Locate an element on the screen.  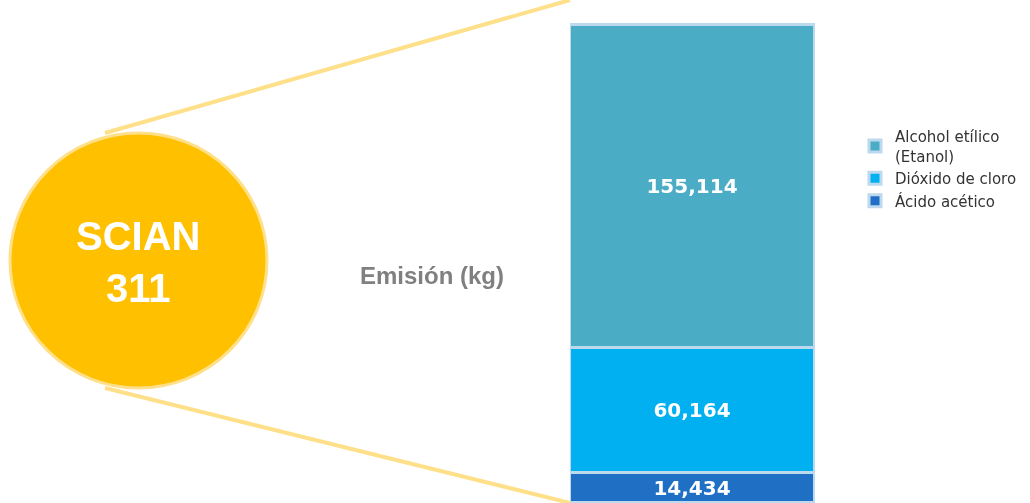
y-axis-title: Emisión (kg) is located at coordinates (432, 275).